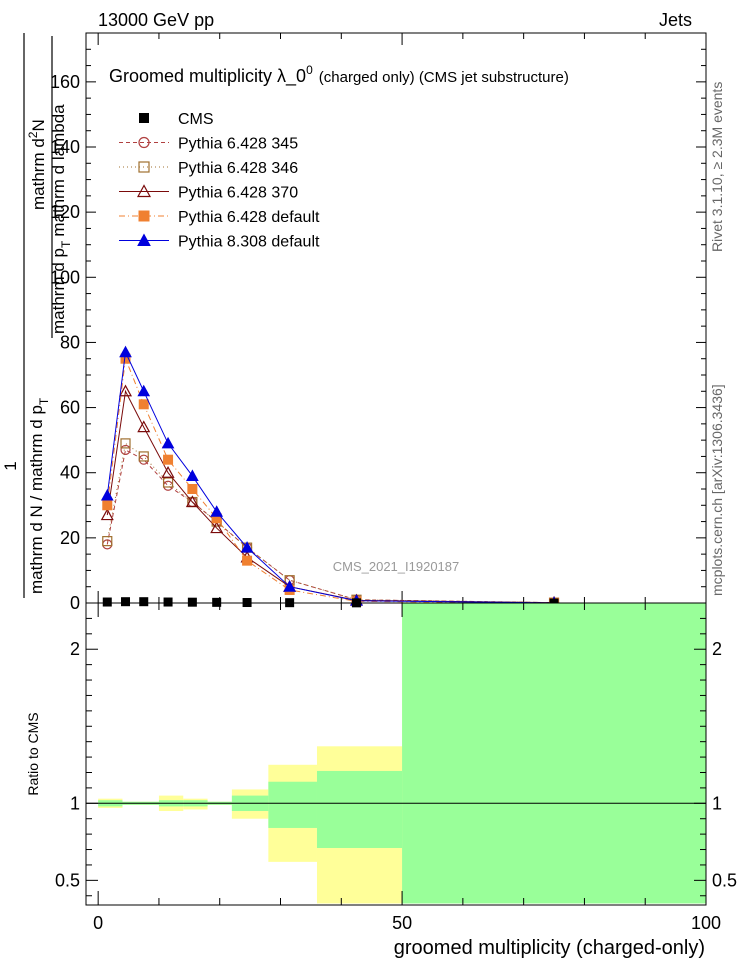 The height and width of the screenshot is (972, 746). I want to click on ratio-y-label: Ratio to CMS, so click(33, 753).